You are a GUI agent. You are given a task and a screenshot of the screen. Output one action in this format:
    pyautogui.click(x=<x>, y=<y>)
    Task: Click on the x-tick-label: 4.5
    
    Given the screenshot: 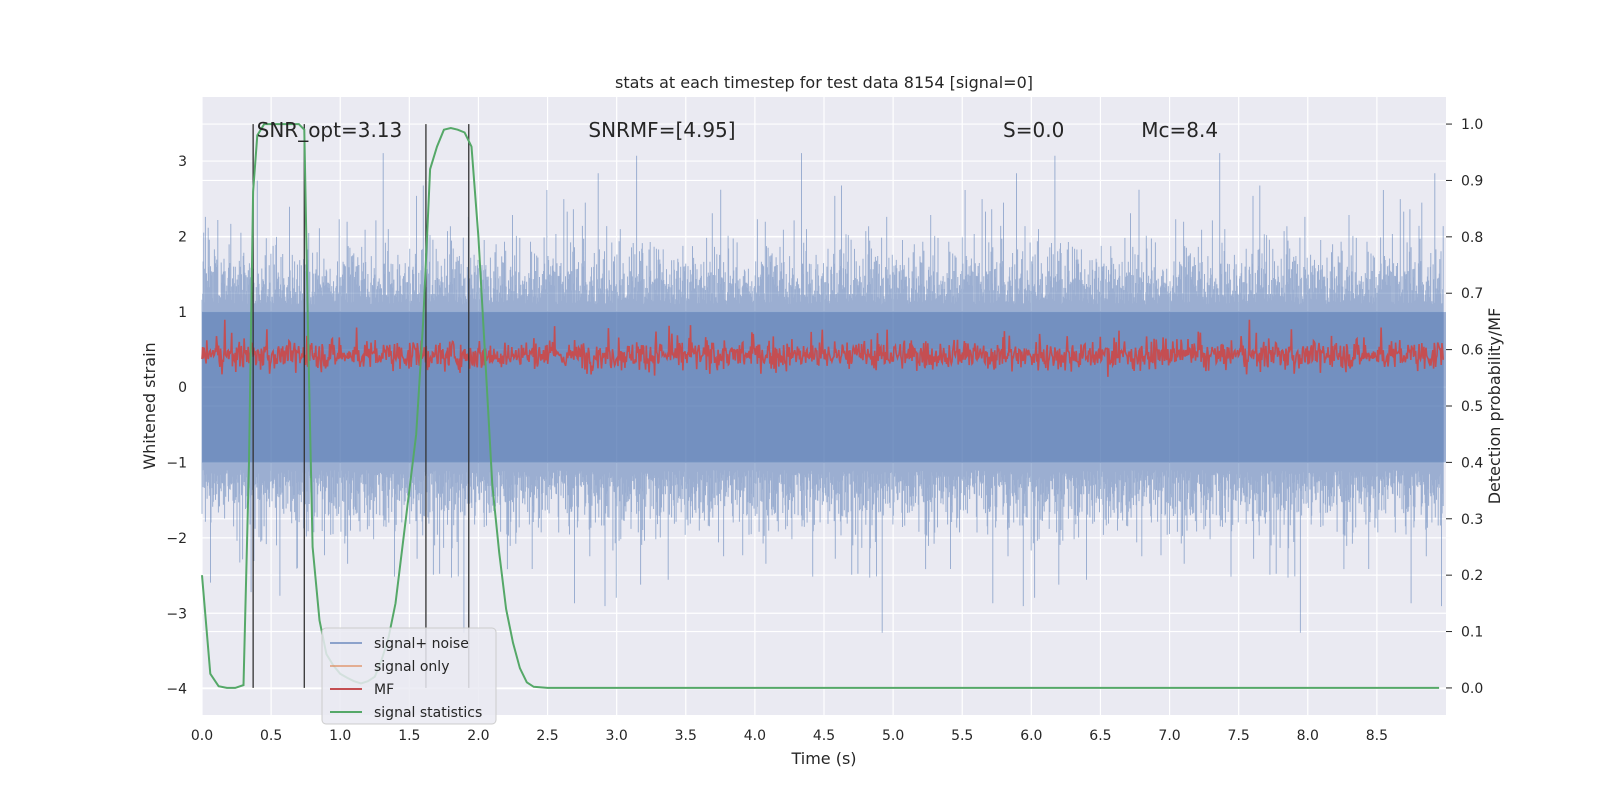 What is the action you would take?
    pyautogui.click(x=824, y=736)
    